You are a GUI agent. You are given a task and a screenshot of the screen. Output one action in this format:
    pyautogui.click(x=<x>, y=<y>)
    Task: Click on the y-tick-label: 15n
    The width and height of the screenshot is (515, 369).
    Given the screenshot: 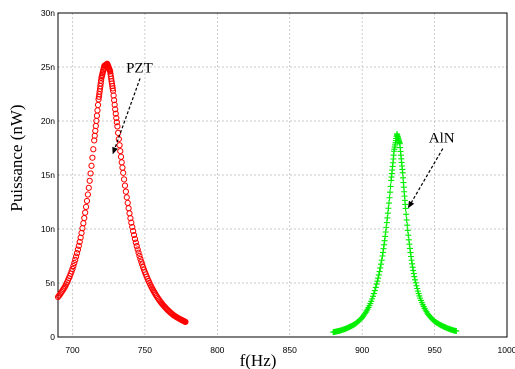 What is the action you would take?
    pyautogui.click(x=48, y=175)
    